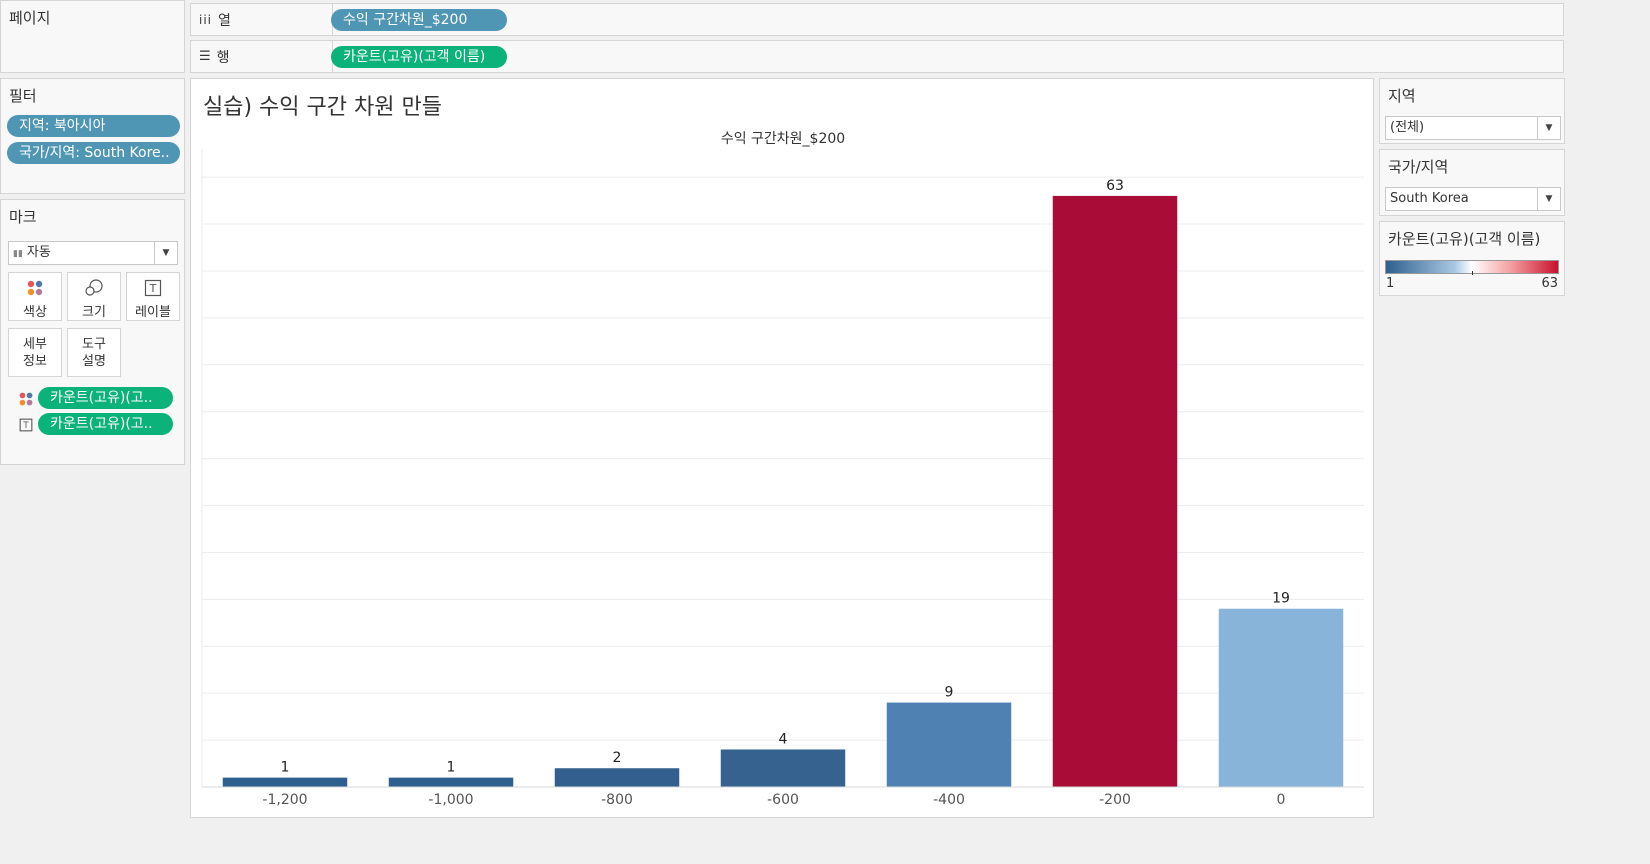  Describe the element at coordinates (94, 361) in the screenshot. I see `tooltip-button-line2: 설명` at that location.